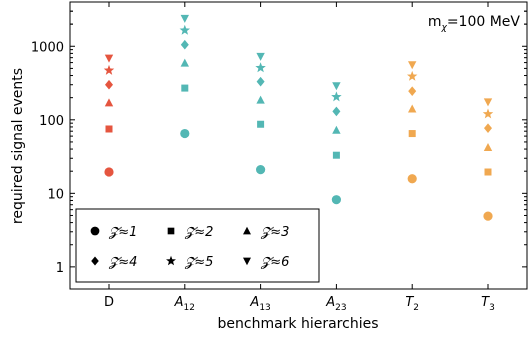 Image resolution: width=529 pixels, height=338 pixels. I want to click on x-tick-label: T3, so click(488, 304).